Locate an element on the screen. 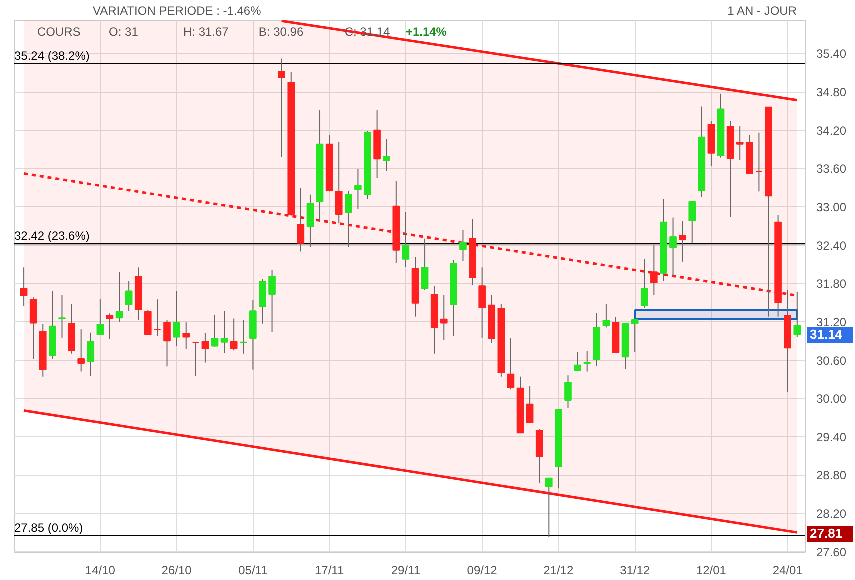  y-tick-label: 27.60 is located at coordinates (831, 552).